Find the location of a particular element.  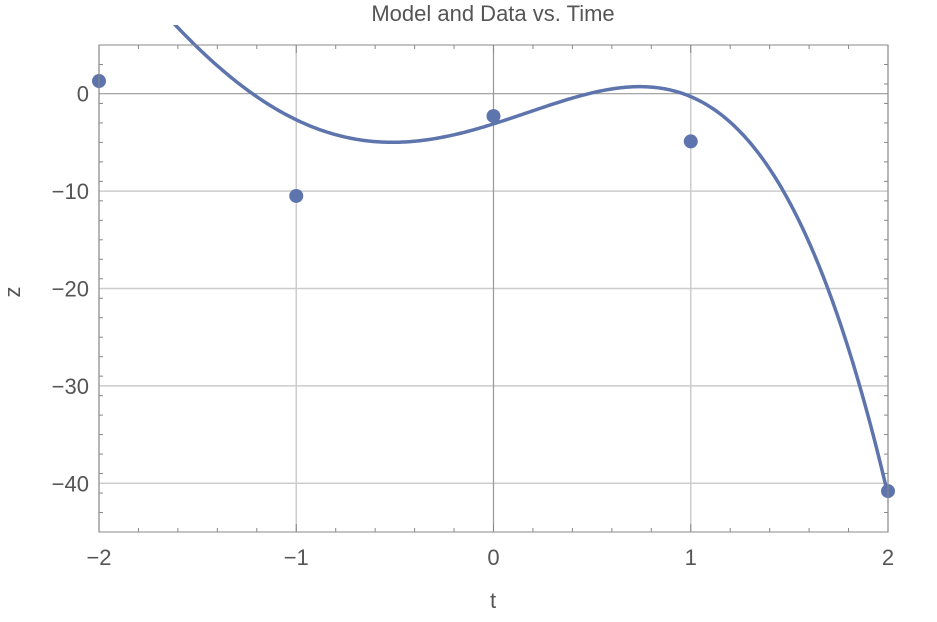

y-axis-label: z is located at coordinates (12, 292).